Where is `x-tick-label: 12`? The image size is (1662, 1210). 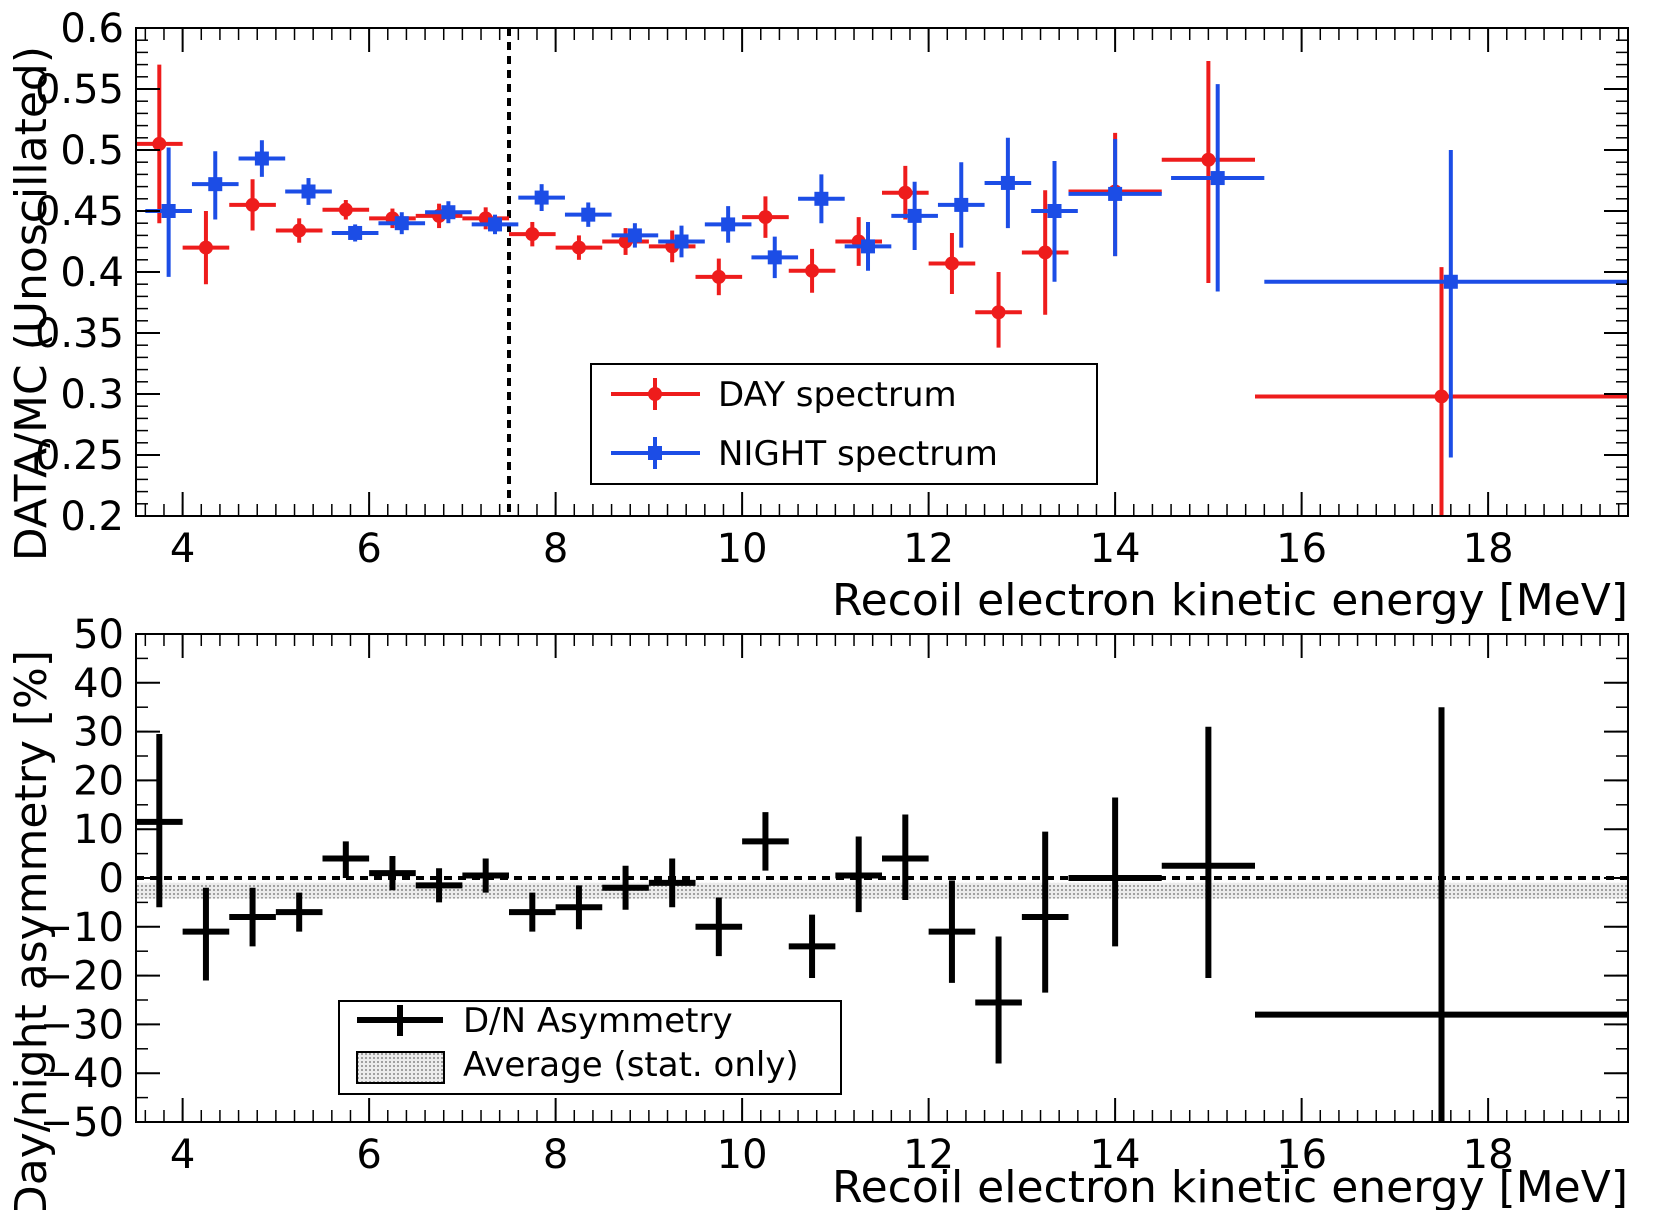 x-tick-label: 12 is located at coordinates (928, 549).